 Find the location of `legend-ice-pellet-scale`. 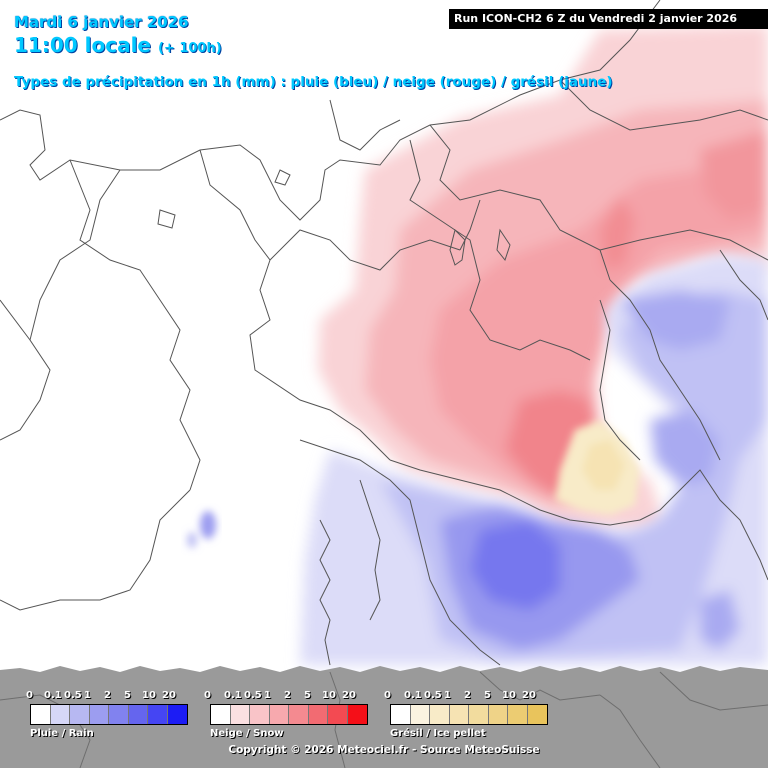

legend-ice-pellet-scale is located at coordinates (469, 714).